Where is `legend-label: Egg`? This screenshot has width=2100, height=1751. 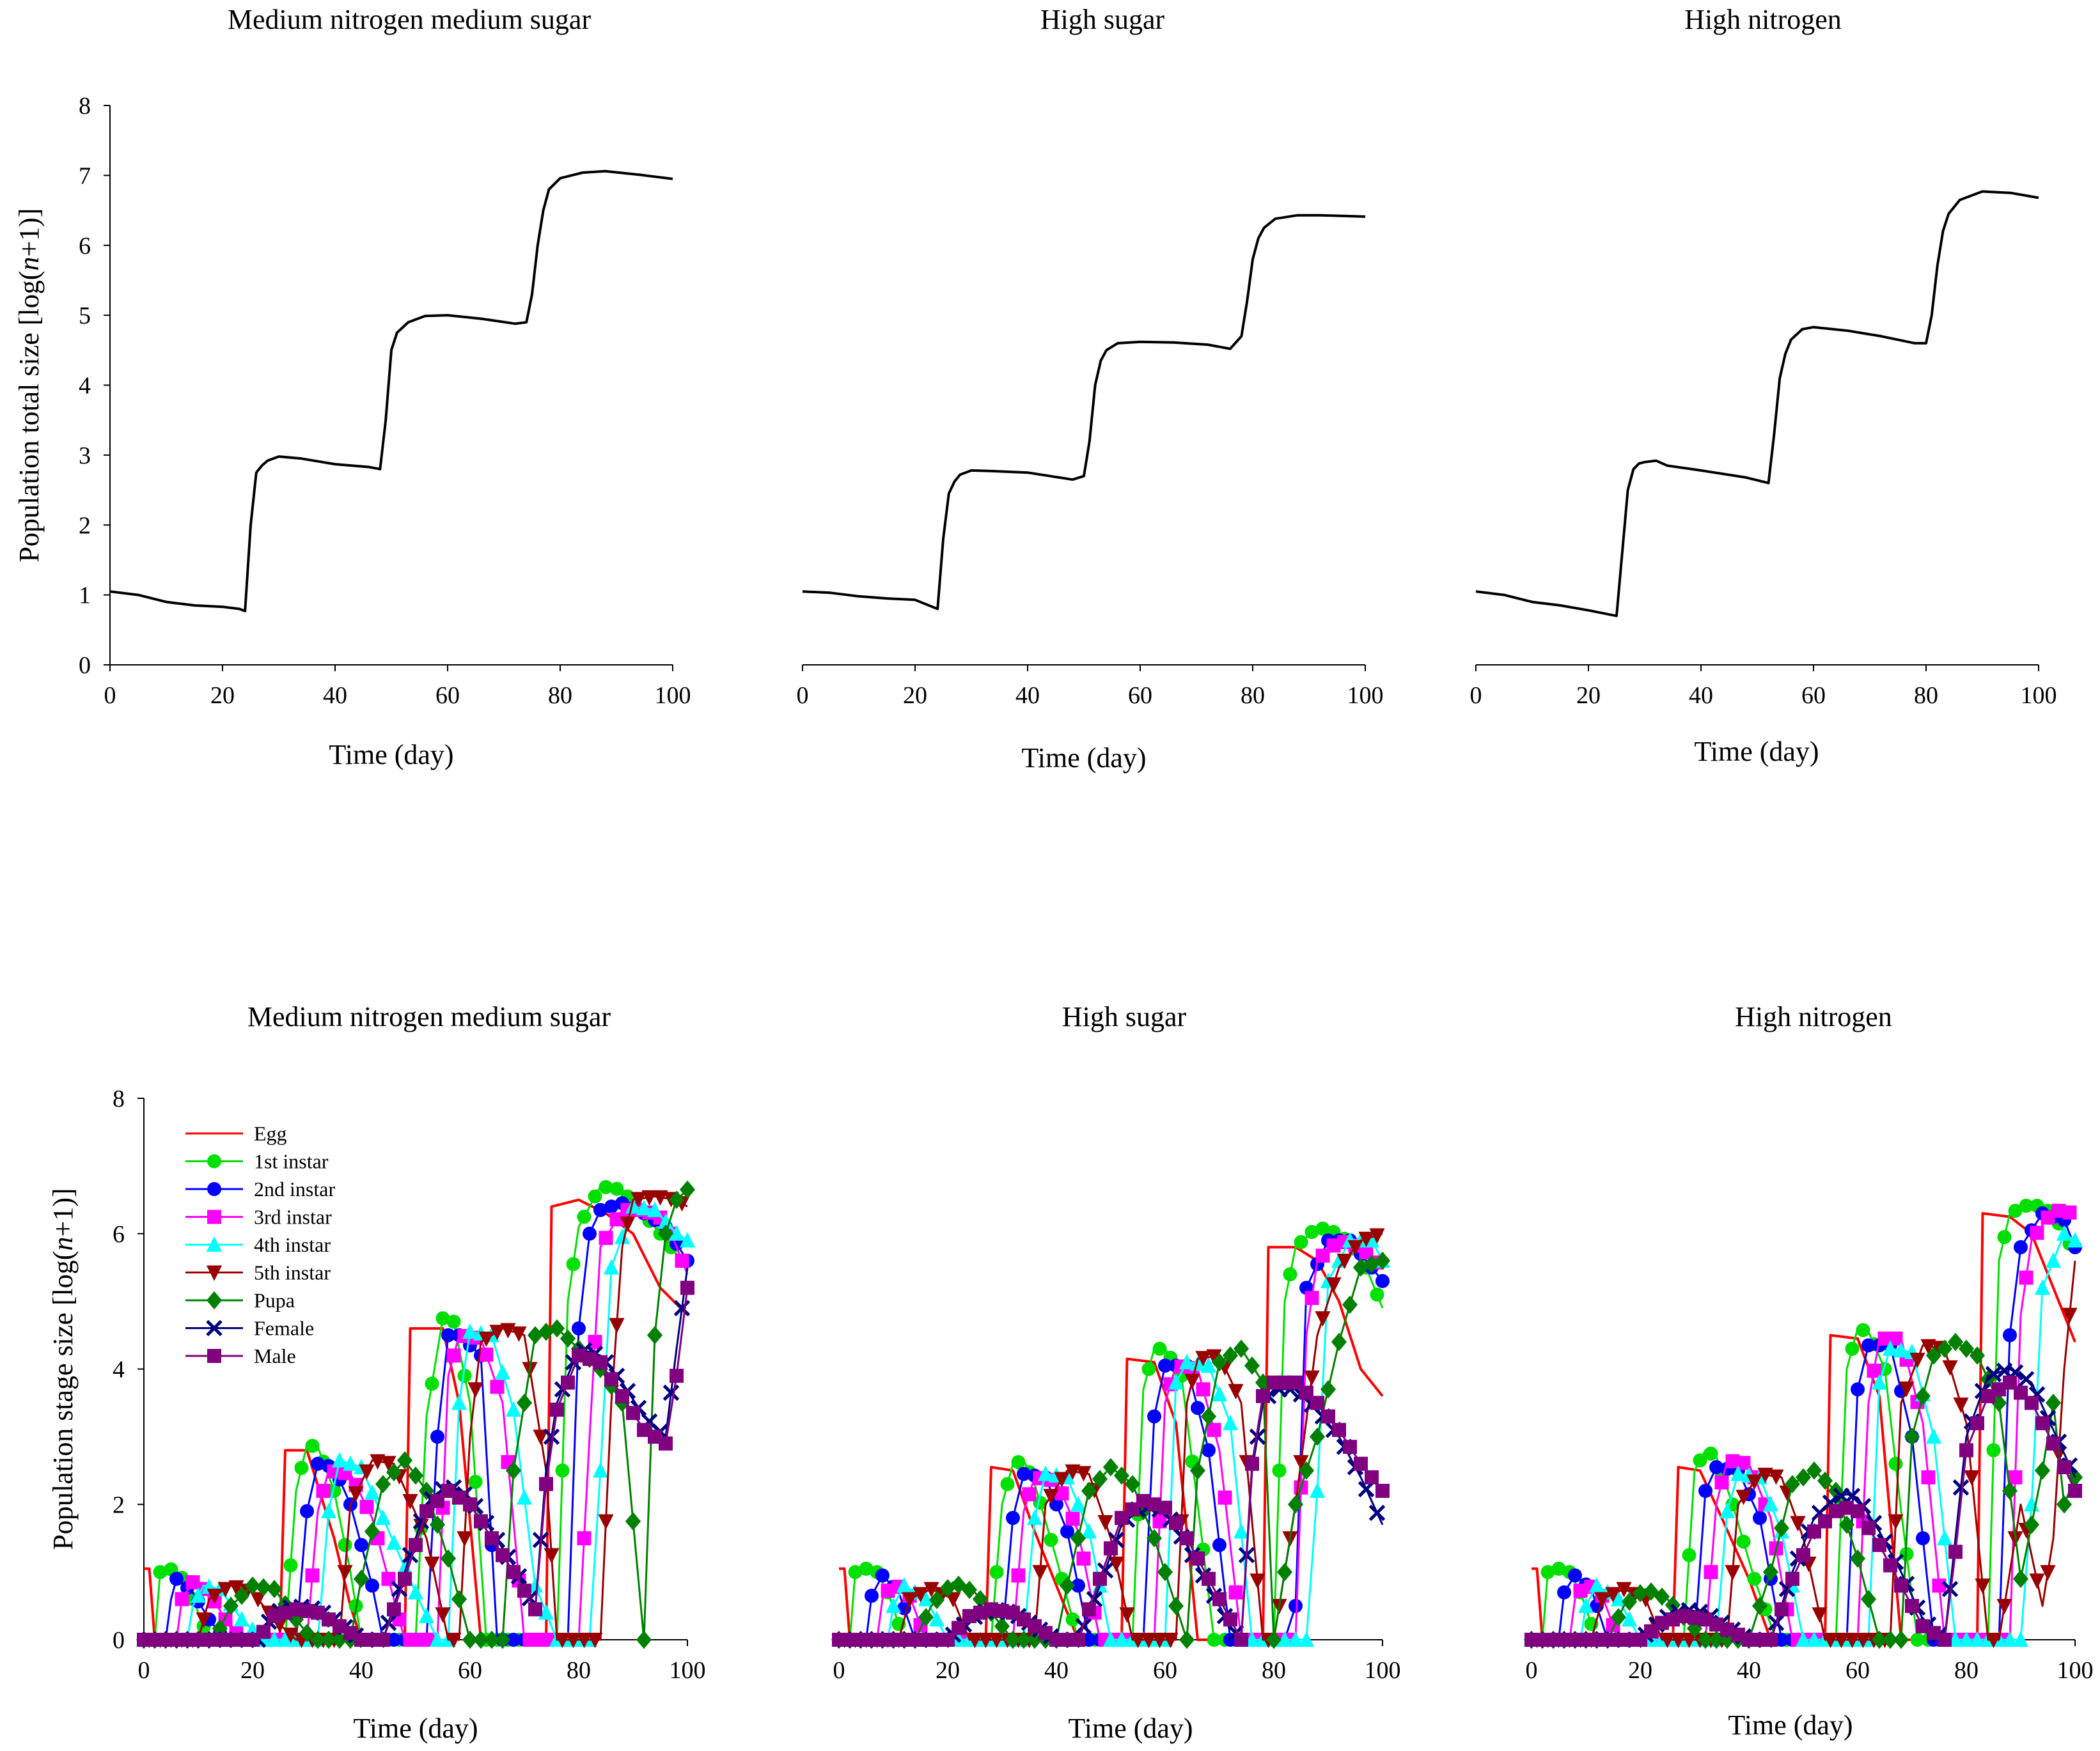 legend-label: Egg is located at coordinates (270, 1133).